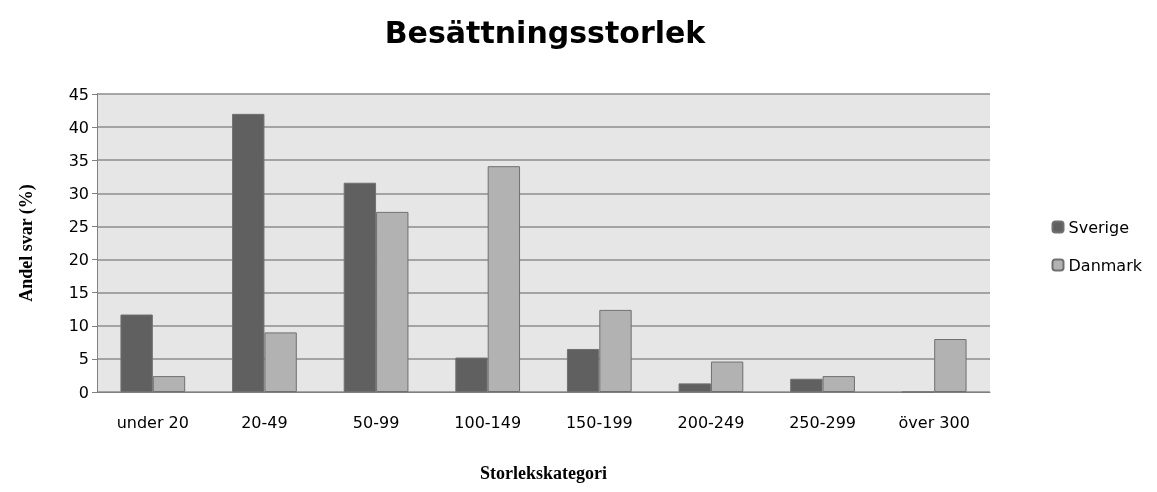 This screenshot has height=492, width=1157. Describe the element at coordinates (1105, 265) in the screenshot. I see `legend-label: Danmark` at that location.